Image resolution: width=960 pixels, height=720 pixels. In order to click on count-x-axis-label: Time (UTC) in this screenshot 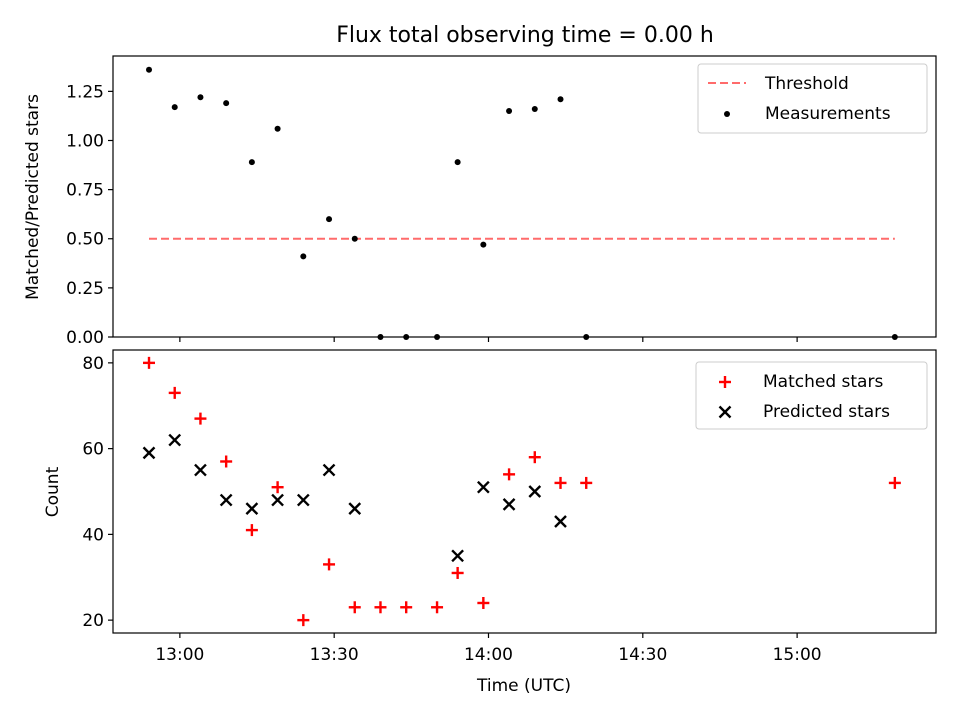, I will do `click(523, 686)`.